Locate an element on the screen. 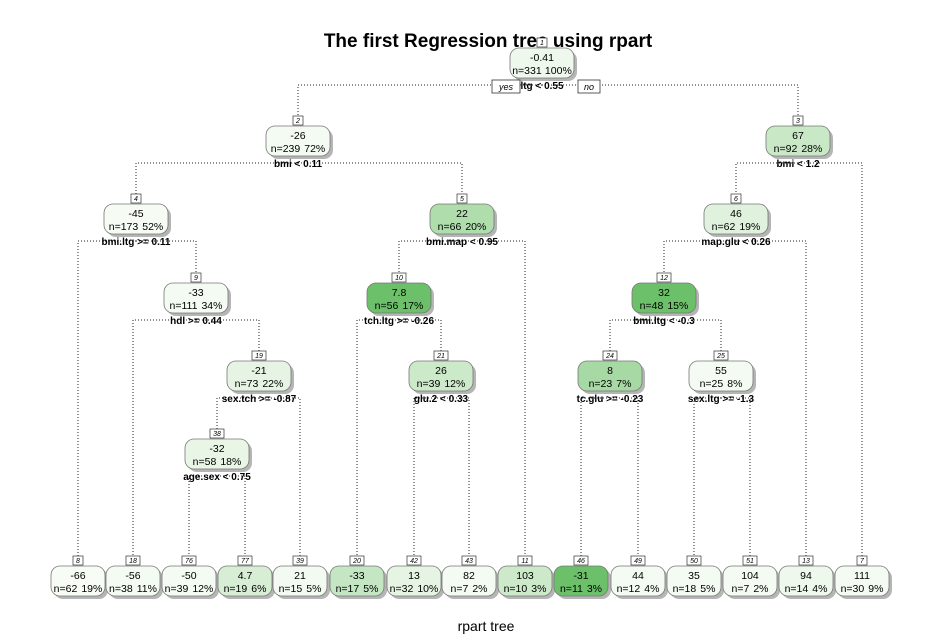 The width and height of the screenshot is (937, 637). node-pct: 9% is located at coordinates (875, 589).